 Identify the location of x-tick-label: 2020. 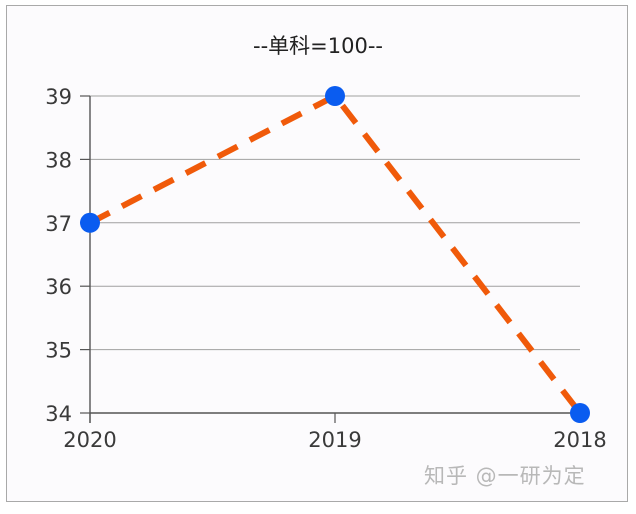
(89, 440).